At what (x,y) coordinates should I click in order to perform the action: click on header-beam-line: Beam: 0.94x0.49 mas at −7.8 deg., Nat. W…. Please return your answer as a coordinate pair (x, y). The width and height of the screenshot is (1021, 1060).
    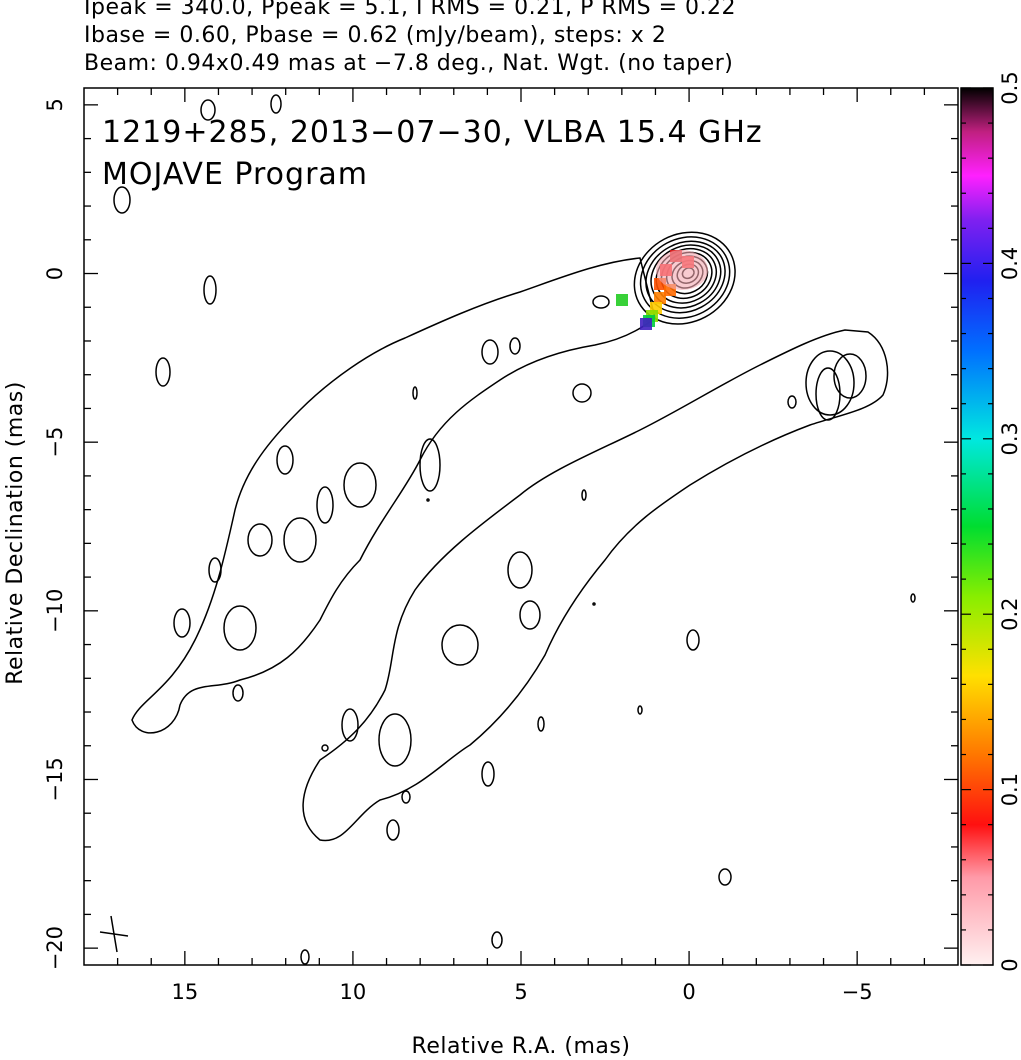
    Looking at the image, I should click on (409, 63).